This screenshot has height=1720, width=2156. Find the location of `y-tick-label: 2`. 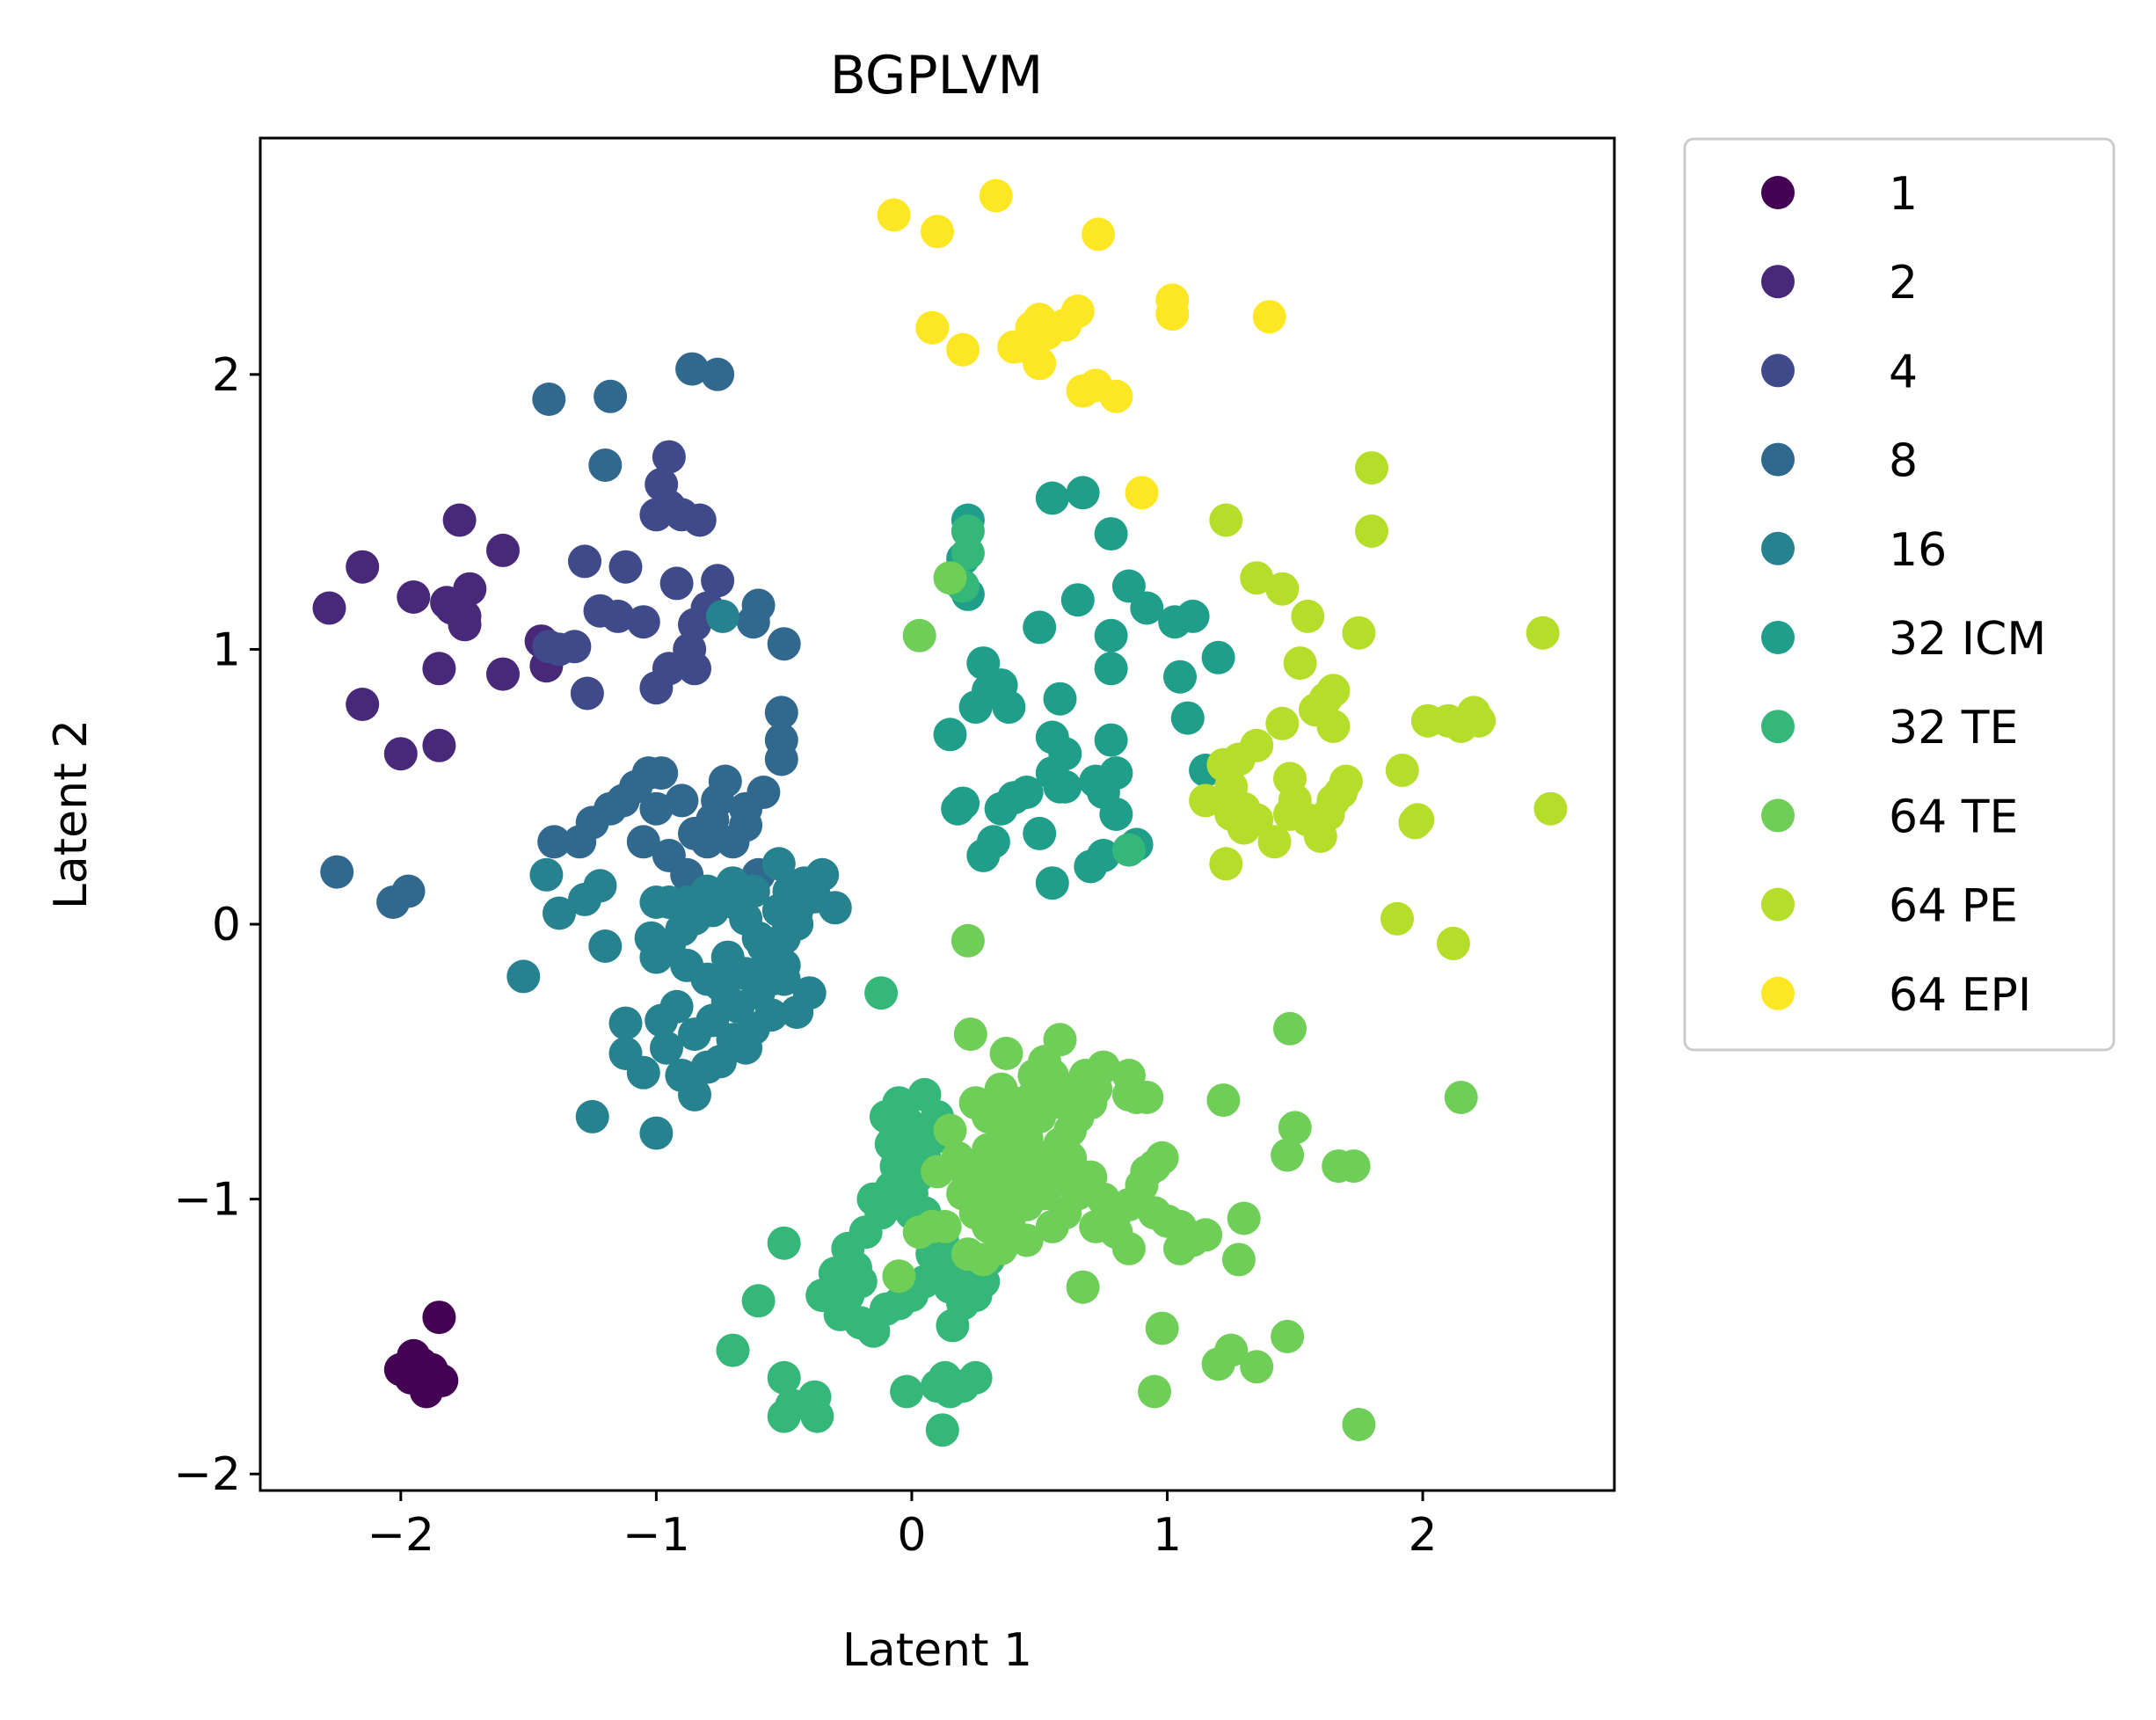

y-tick-label: 2 is located at coordinates (226, 375).